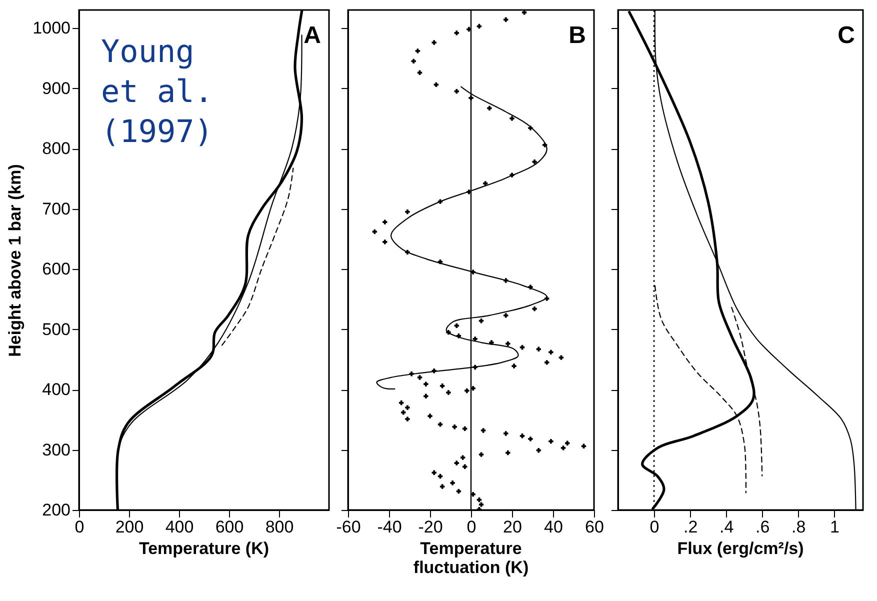 This screenshot has width=877, height=601. I want to click on x-tick-label: .4, so click(726, 527).